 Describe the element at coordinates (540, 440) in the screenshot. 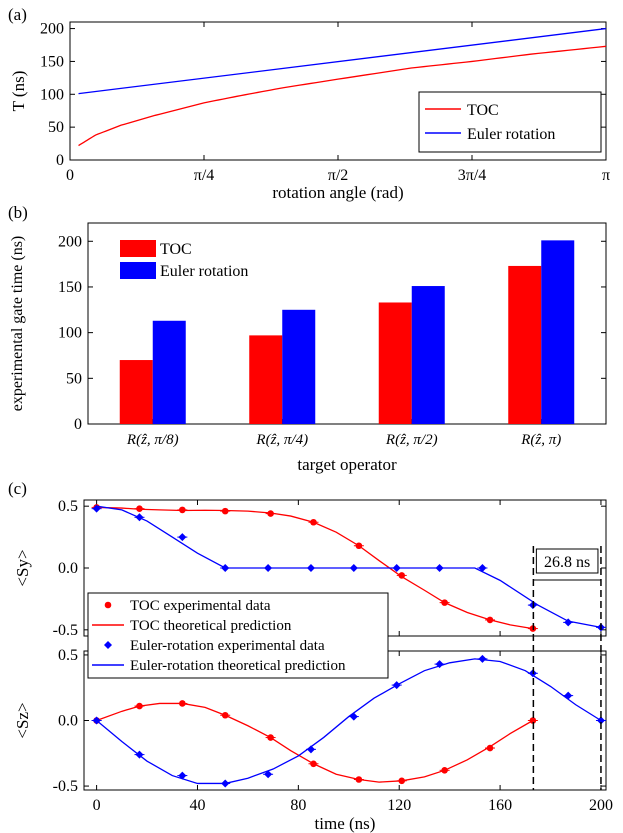

I see `panel-b-xtick-label: R(ẑ, π)` at that location.